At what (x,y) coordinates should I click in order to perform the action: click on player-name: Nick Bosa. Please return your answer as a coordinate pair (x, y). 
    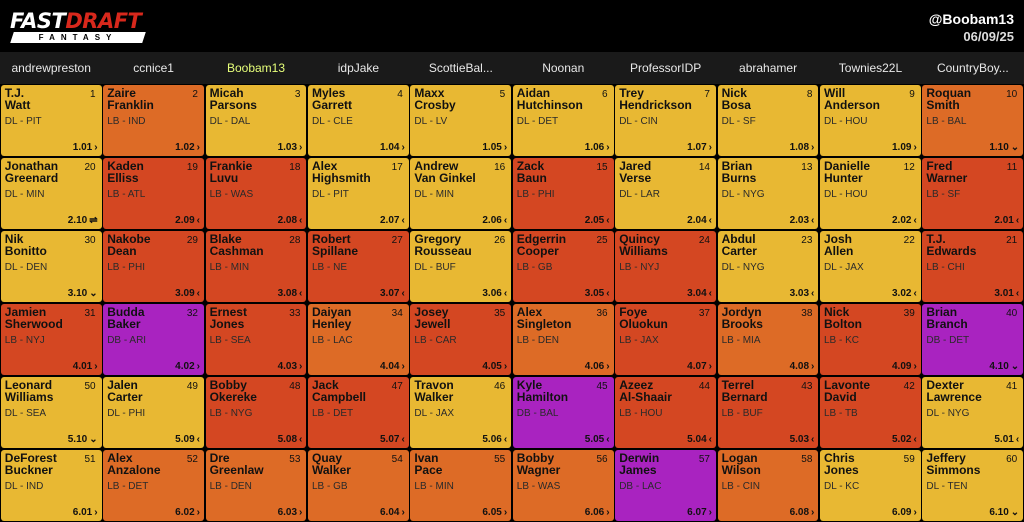
    Looking at the image, I should click on (736, 99).